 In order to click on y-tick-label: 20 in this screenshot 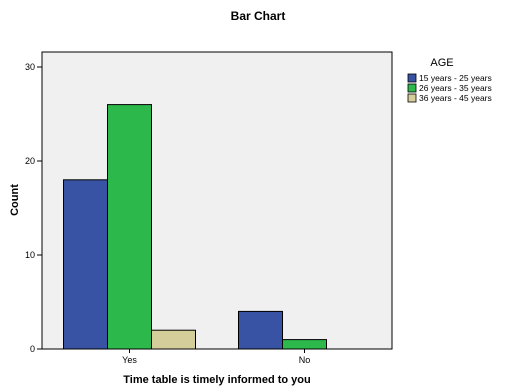, I will do `click(30, 161)`.